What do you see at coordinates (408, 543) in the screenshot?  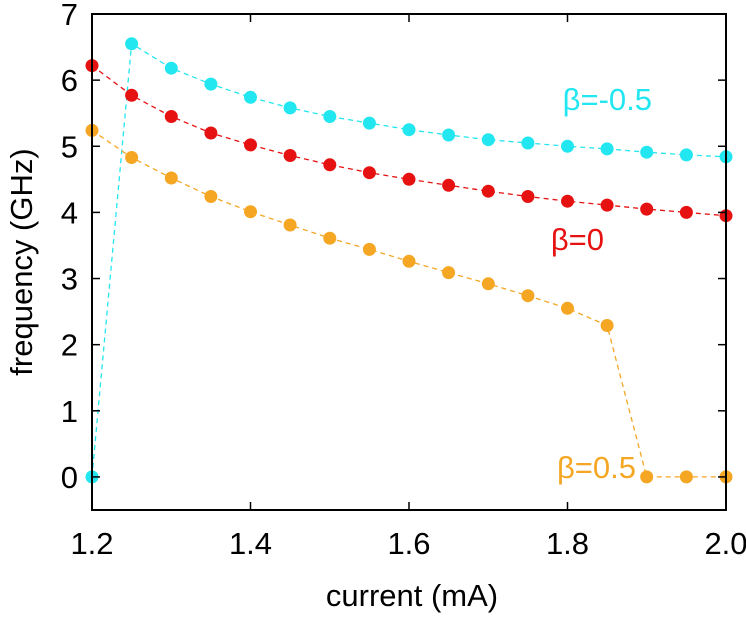 I see `x-tick-label: 1.6` at bounding box center [408, 543].